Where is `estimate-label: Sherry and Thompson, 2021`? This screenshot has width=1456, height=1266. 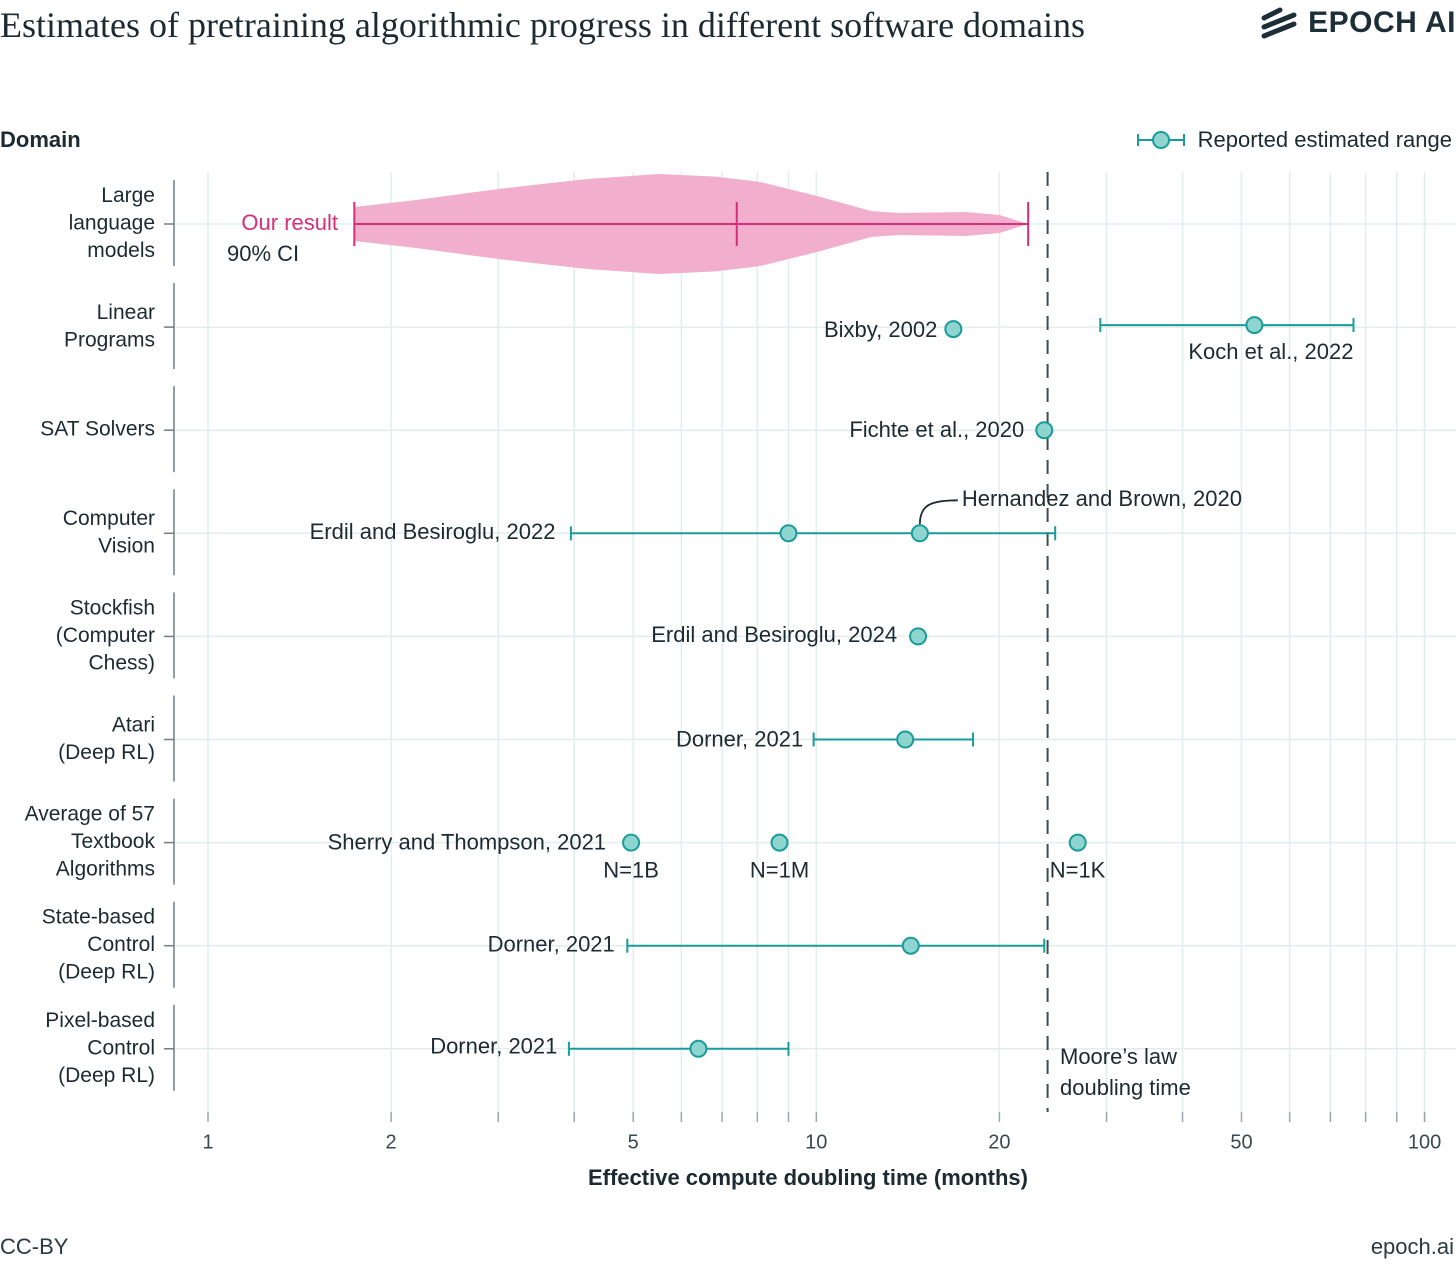
estimate-label: Sherry and Thompson, 2021 is located at coordinates (467, 841).